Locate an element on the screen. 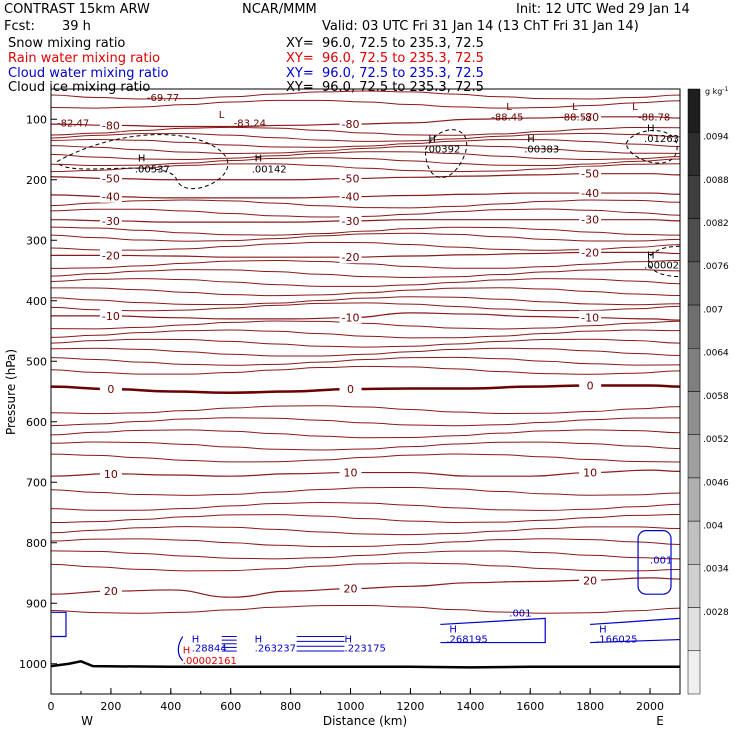 The image size is (740, 740). x-tick-label: 1800 is located at coordinates (590, 706).